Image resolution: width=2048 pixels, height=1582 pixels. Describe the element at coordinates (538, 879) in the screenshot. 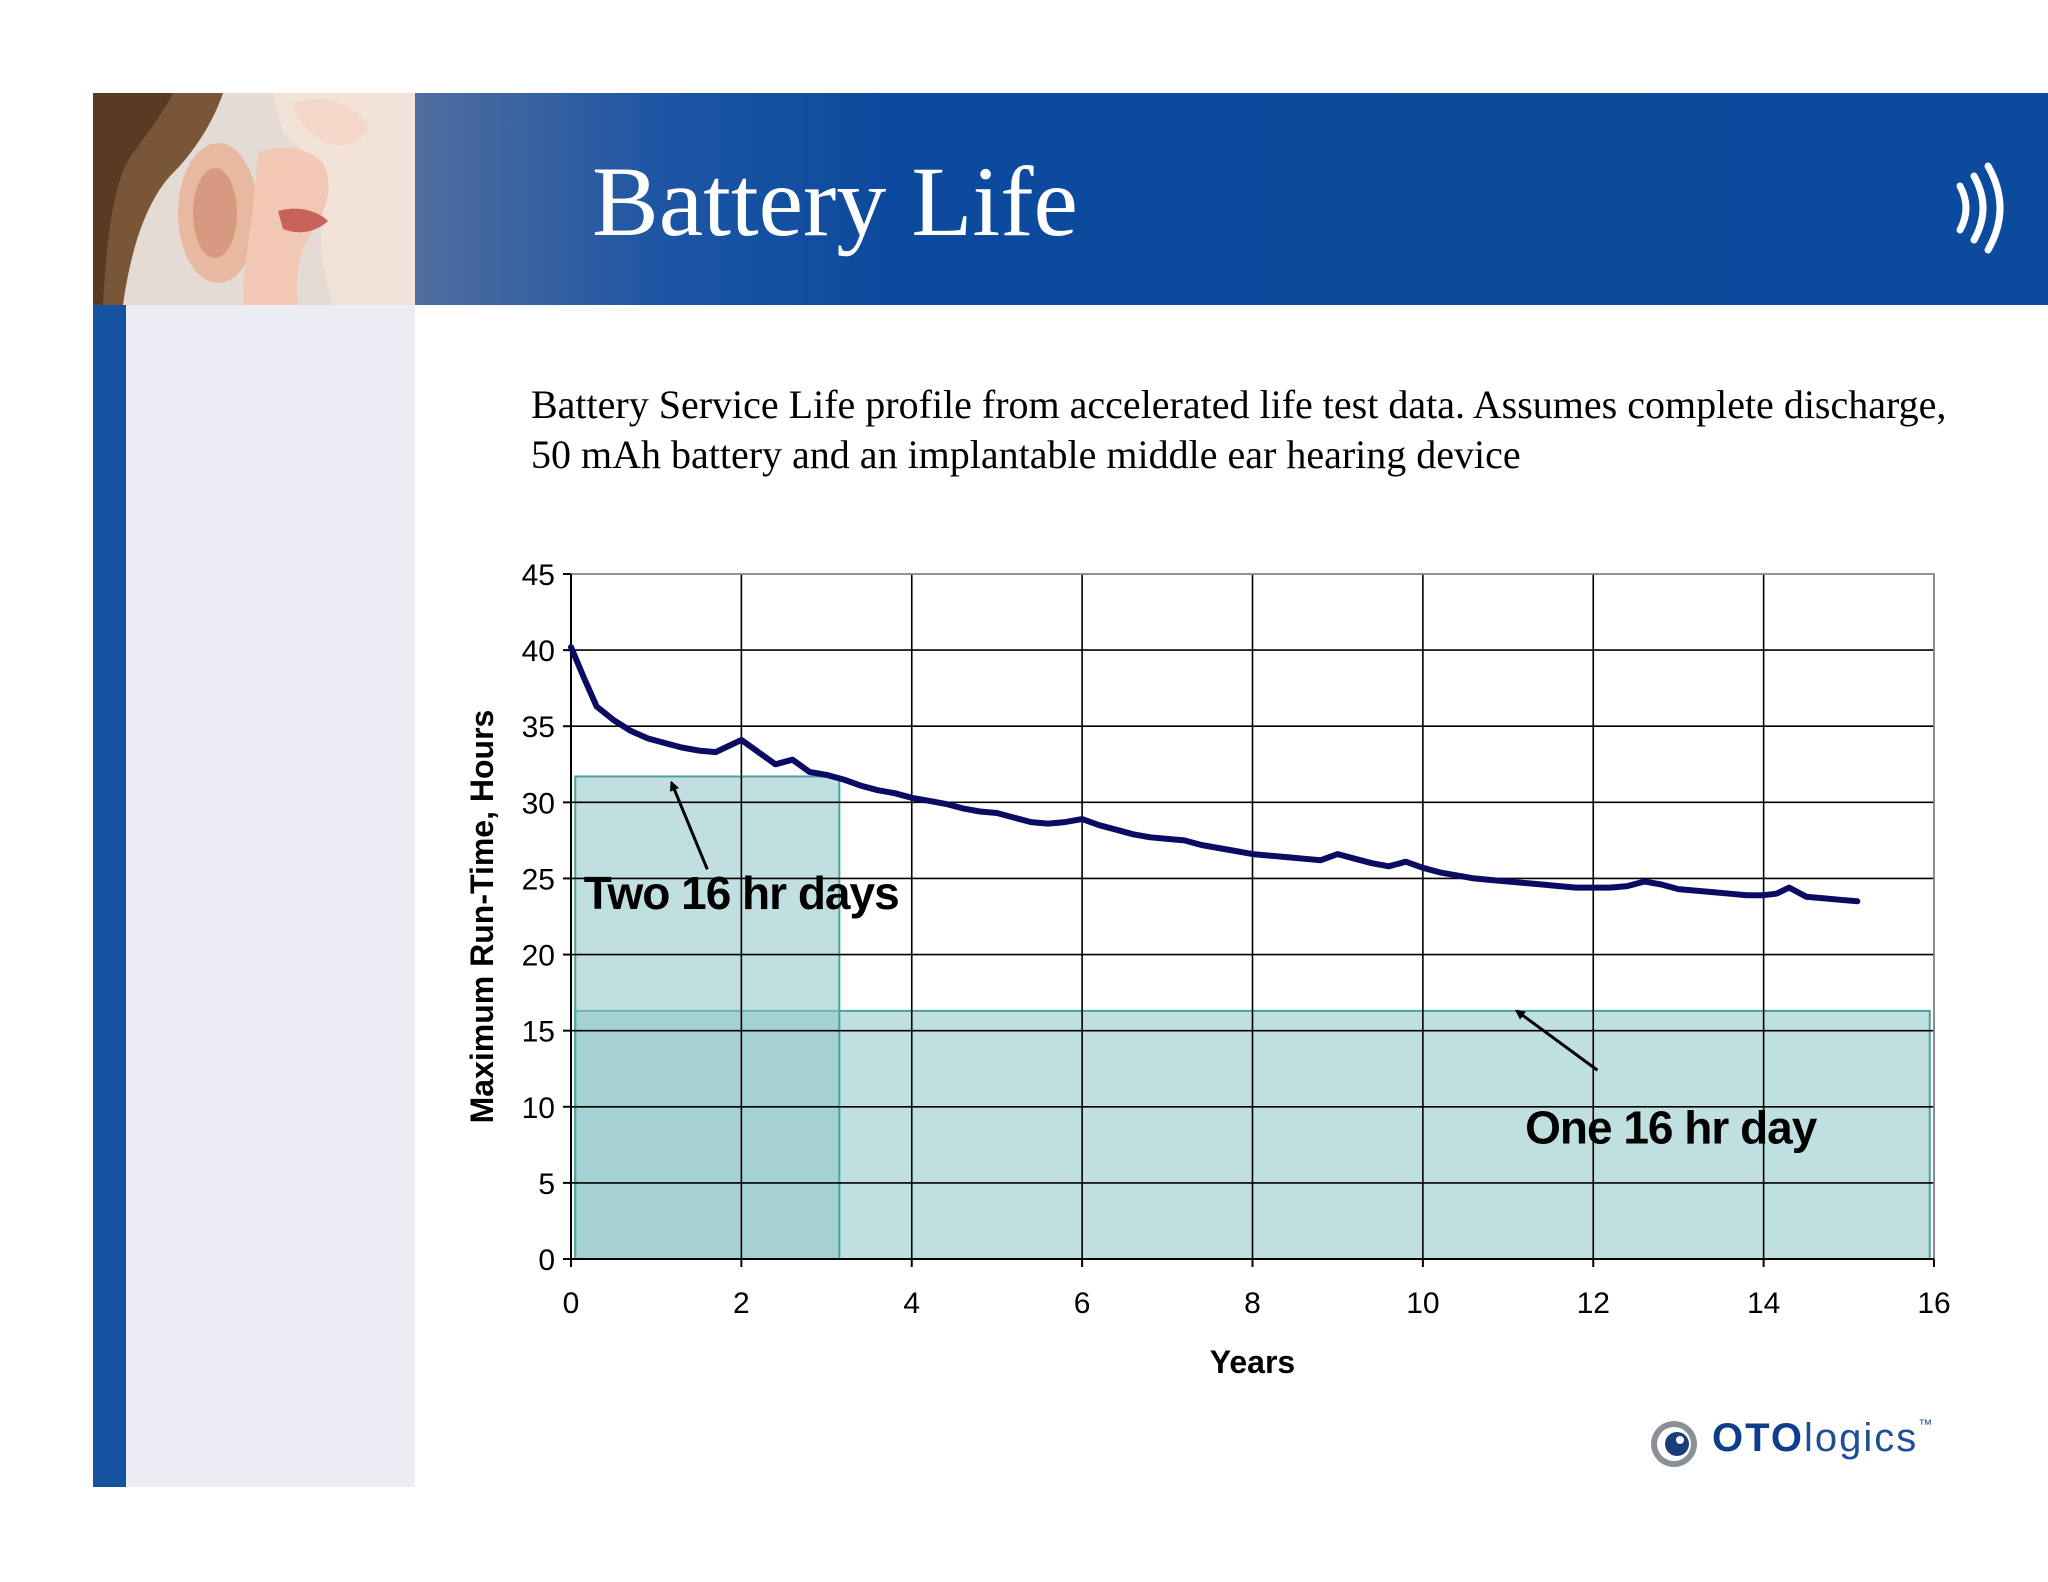

I see `y-tick-label: 25` at that location.